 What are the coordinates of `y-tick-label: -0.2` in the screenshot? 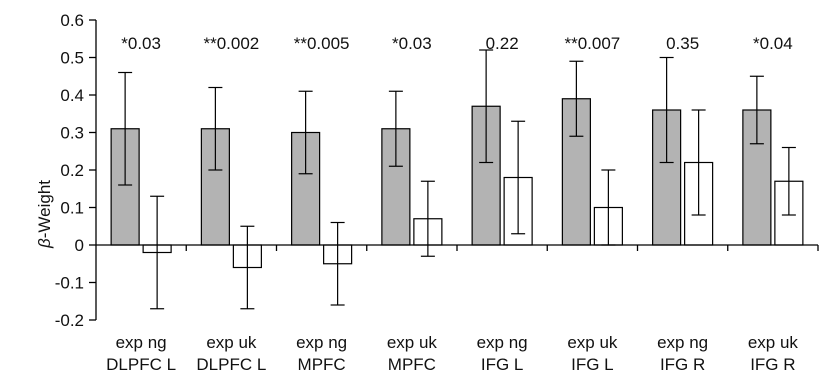 It's located at (69, 320).